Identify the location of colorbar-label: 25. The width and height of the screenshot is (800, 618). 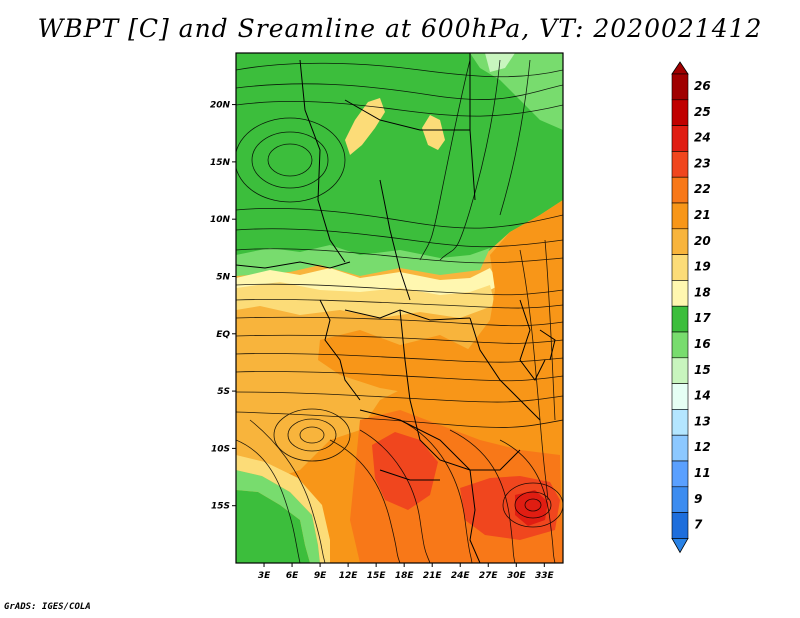
(702, 112).